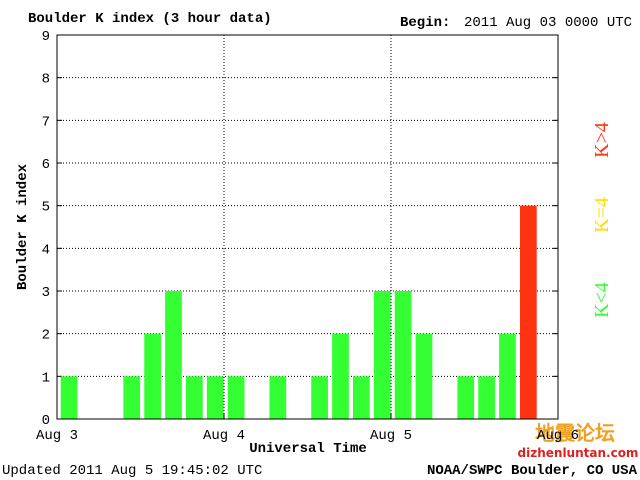  I want to click on x-tick-label: Aug 3, so click(57, 436).